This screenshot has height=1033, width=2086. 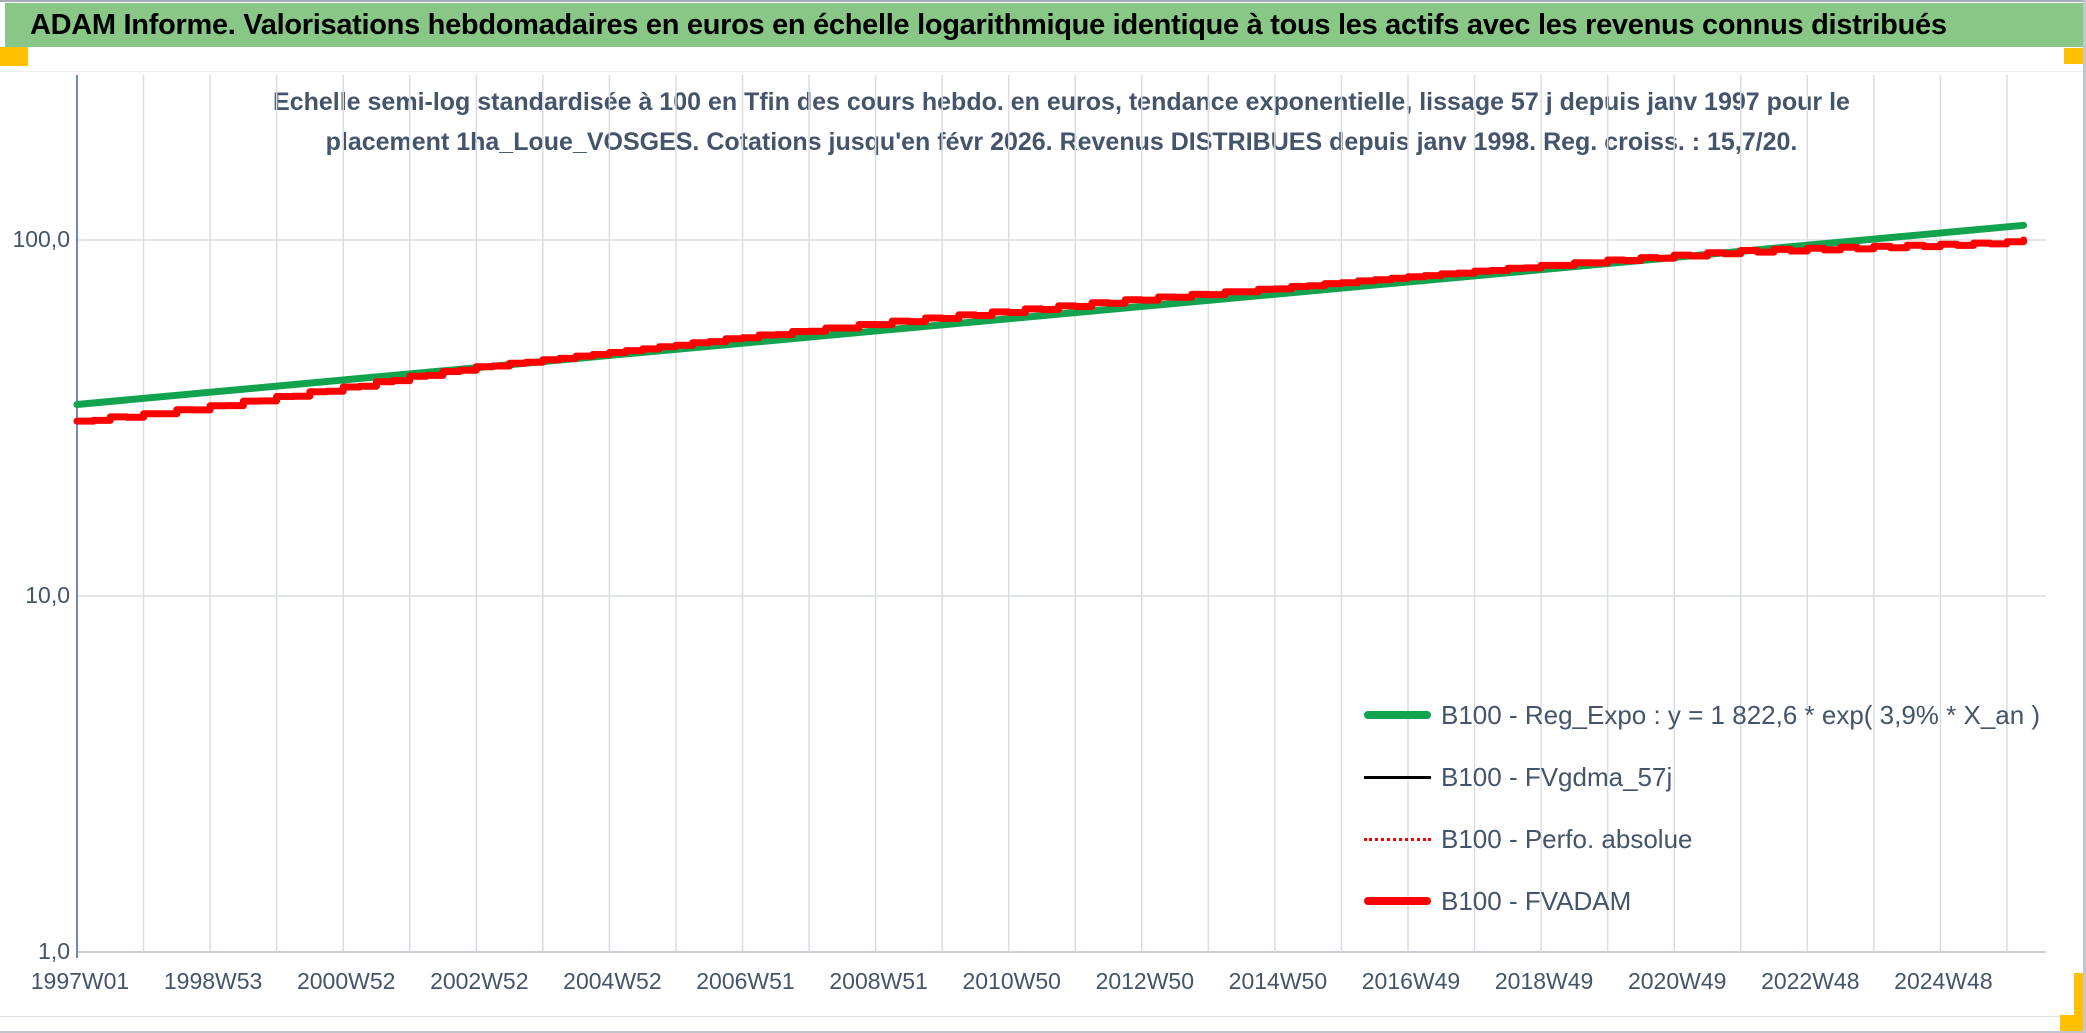 What do you see at coordinates (1043, 1032) in the screenshot?
I see `page-bottom-border` at bounding box center [1043, 1032].